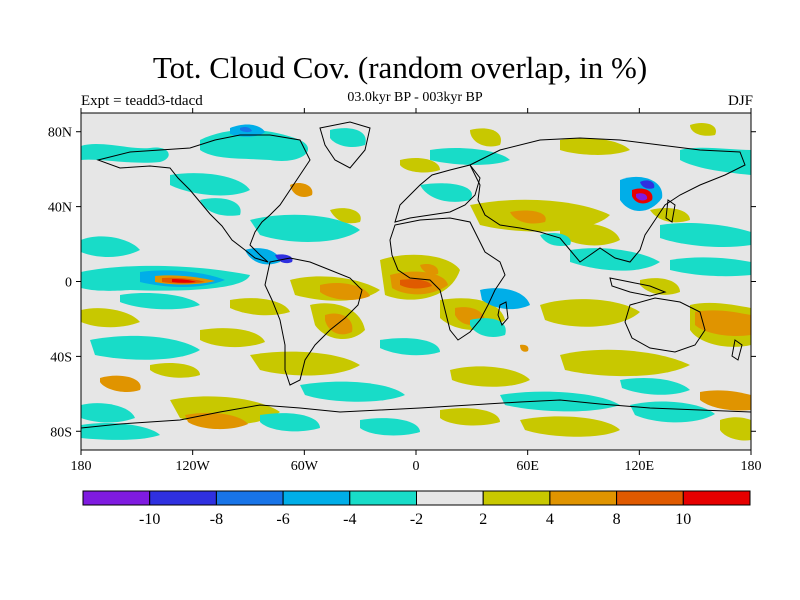 This screenshot has height=600, width=800. I want to click on colorbar-label: 10, so click(683, 519).